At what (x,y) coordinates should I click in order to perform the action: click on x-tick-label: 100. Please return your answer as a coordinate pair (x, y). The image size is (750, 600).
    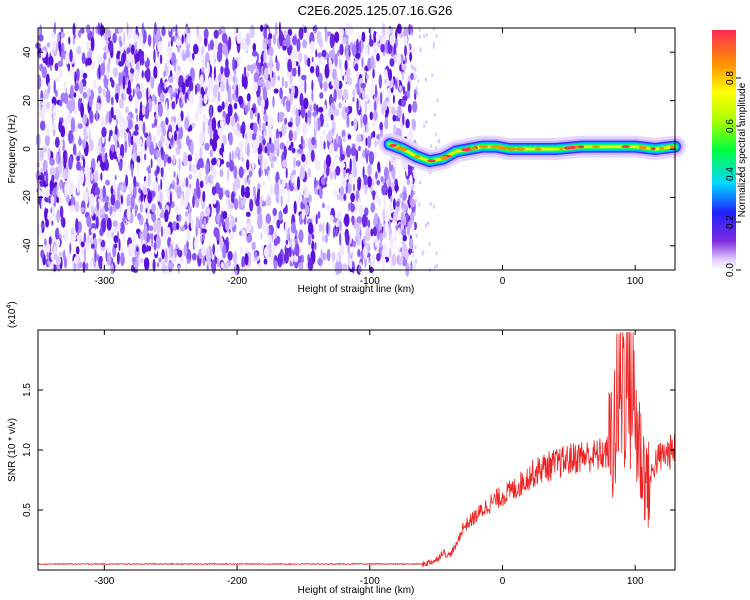
    Looking at the image, I should click on (635, 281).